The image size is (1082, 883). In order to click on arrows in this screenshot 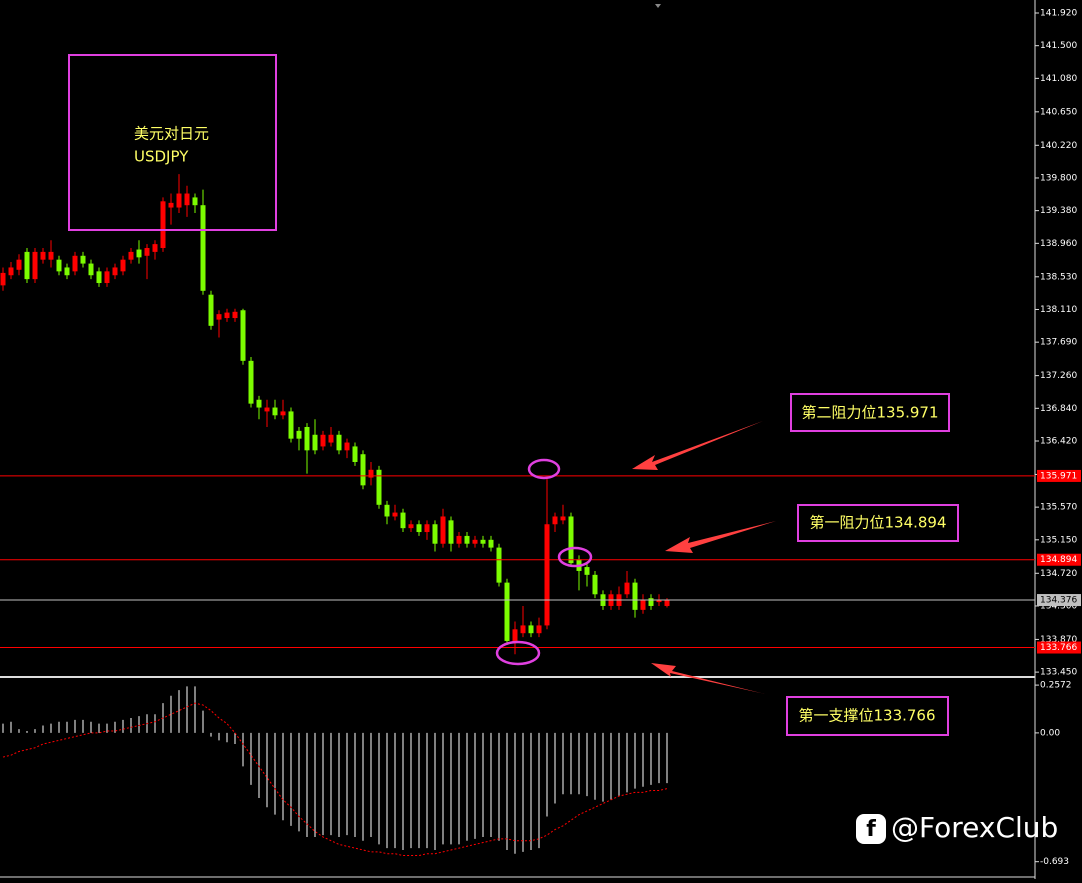, I will do `click(704, 557)`.